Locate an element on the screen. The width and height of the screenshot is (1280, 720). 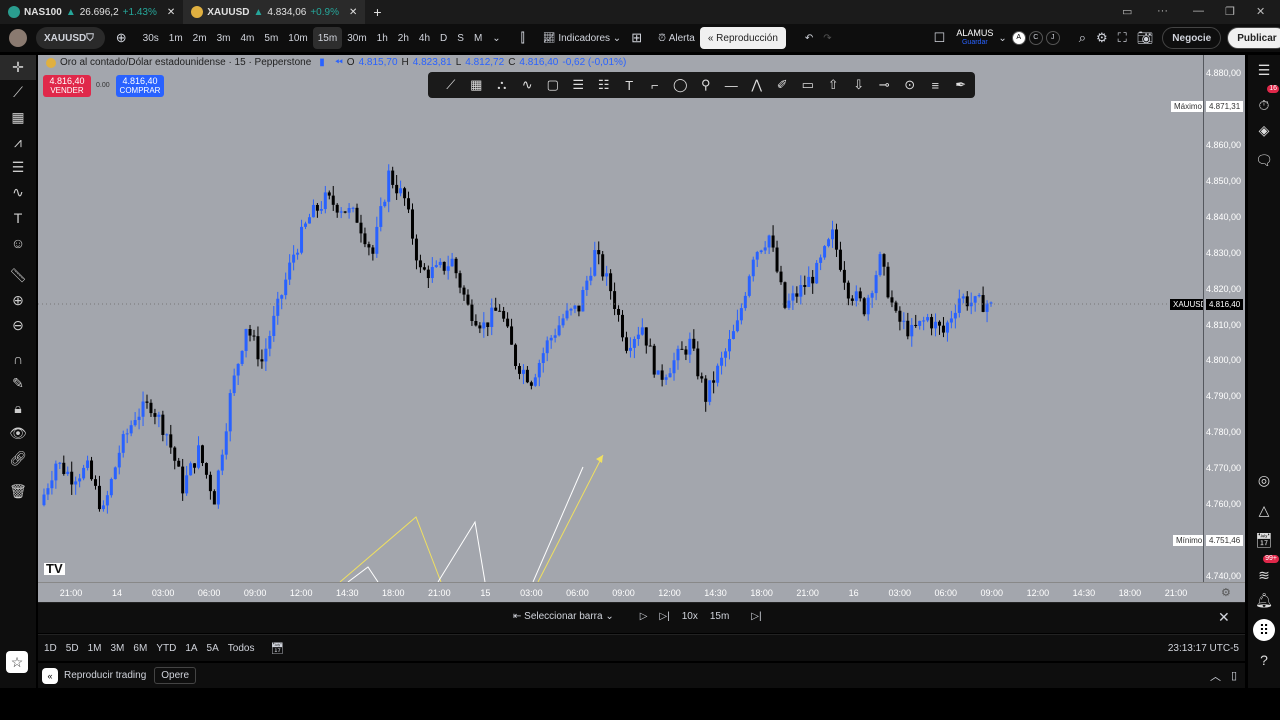
range-YTD: YTD is located at coordinates (166, 648).